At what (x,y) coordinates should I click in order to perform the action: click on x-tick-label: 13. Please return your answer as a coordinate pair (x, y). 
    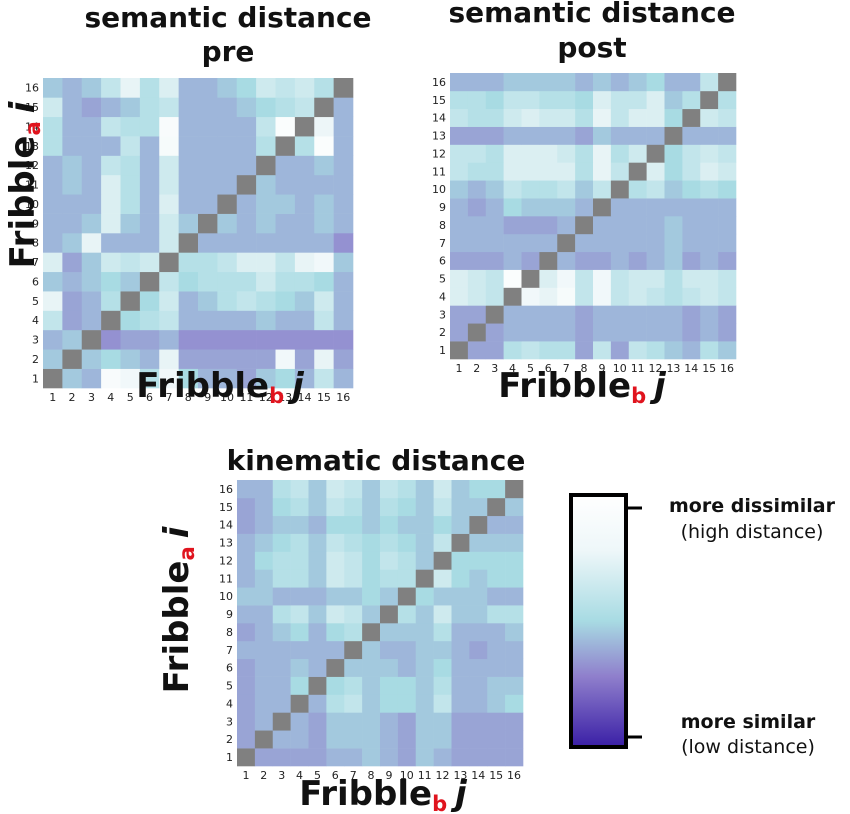
    Looking at the image, I should click on (673, 368).